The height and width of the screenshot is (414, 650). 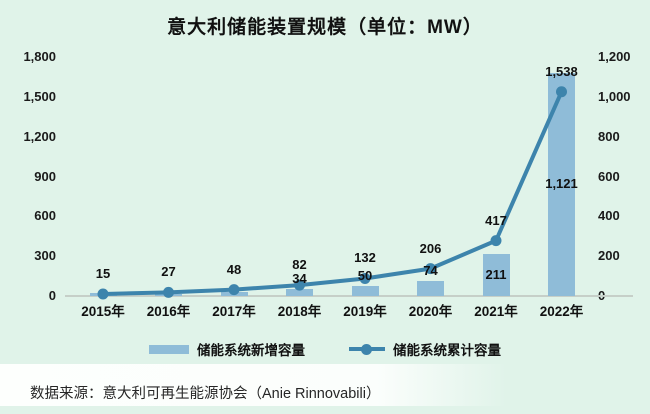 What do you see at coordinates (609, 136) in the screenshot?
I see `right-axis-tick: 800` at bounding box center [609, 136].